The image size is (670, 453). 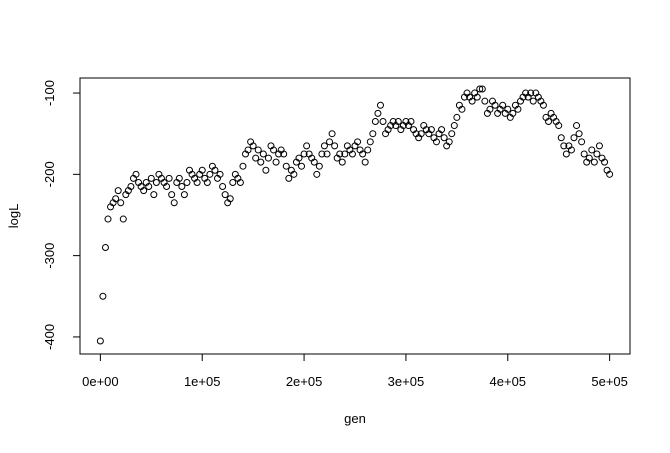 What do you see at coordinates (304, 381) in the screenshot?
I see `x-tick-label: 2e+05` at bounding box center [304, 381].